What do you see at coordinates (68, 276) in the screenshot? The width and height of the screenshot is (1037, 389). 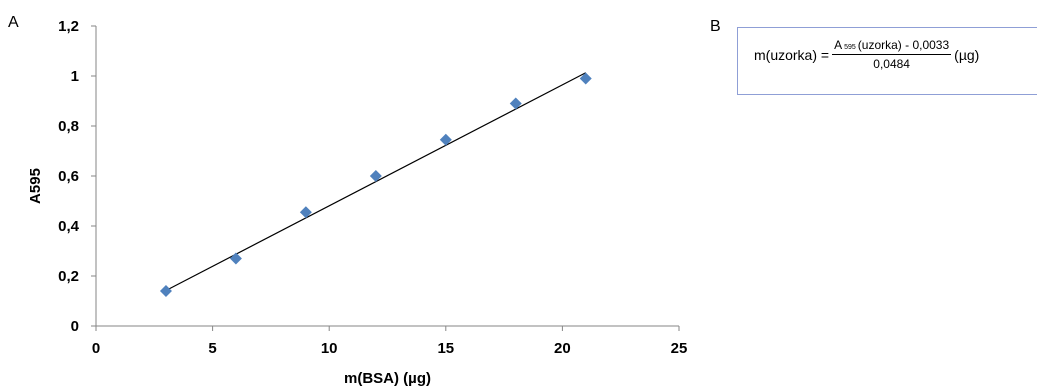 I see `y-tick-label: 0,2` at bounding box center [68, 276].